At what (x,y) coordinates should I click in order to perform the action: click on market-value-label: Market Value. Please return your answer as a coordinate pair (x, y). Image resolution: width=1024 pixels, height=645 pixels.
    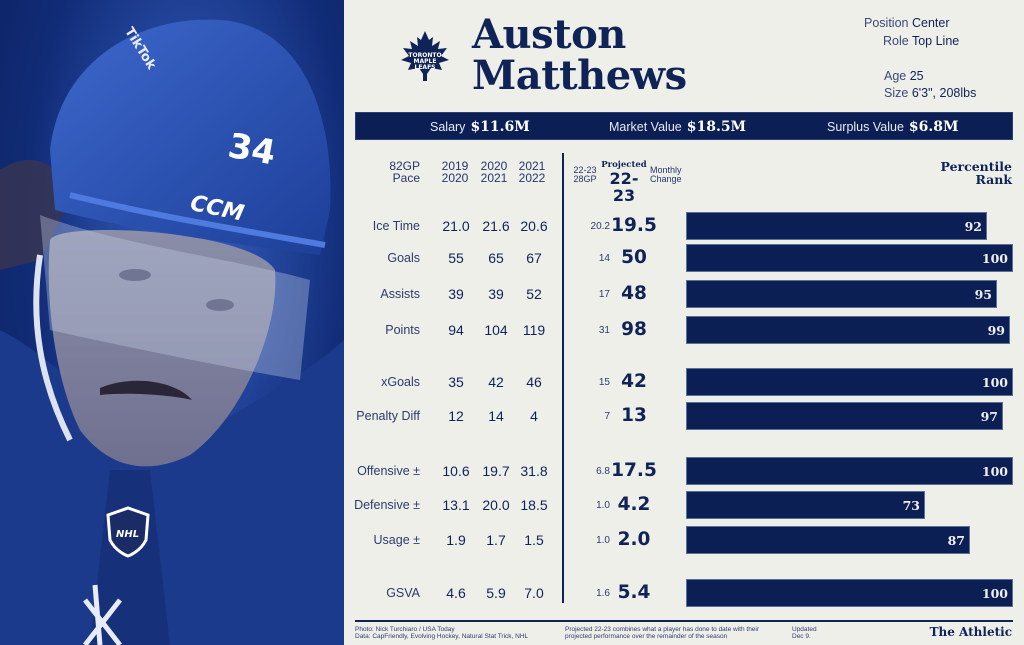
    Looking at the image, I should click on (645, 127).